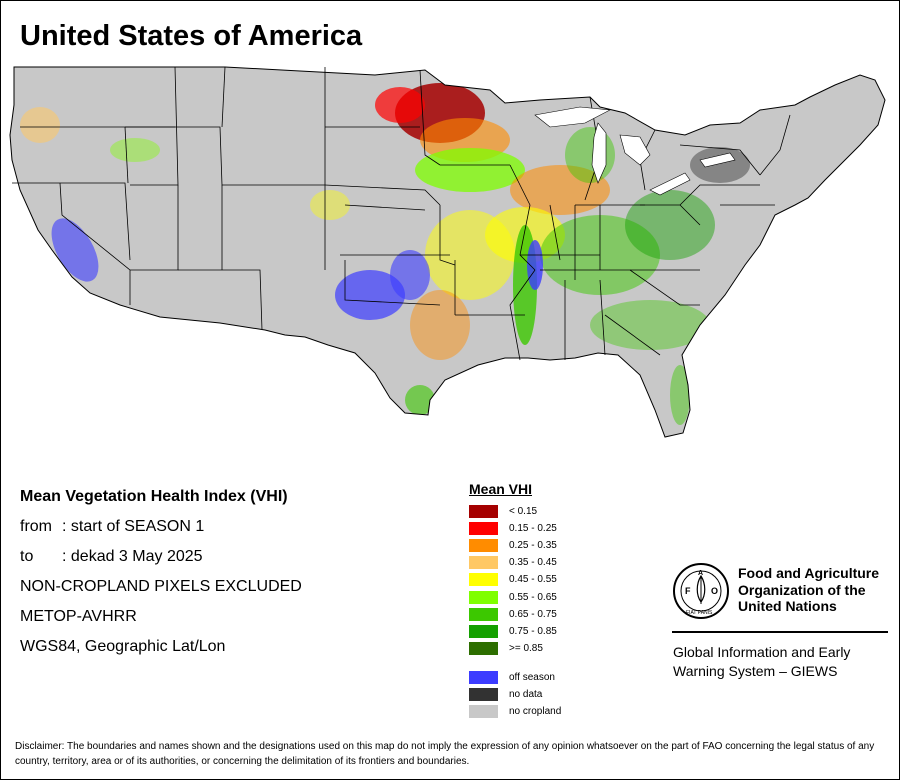  I want to click on legend-label: < 0.15, so click(523, 512).